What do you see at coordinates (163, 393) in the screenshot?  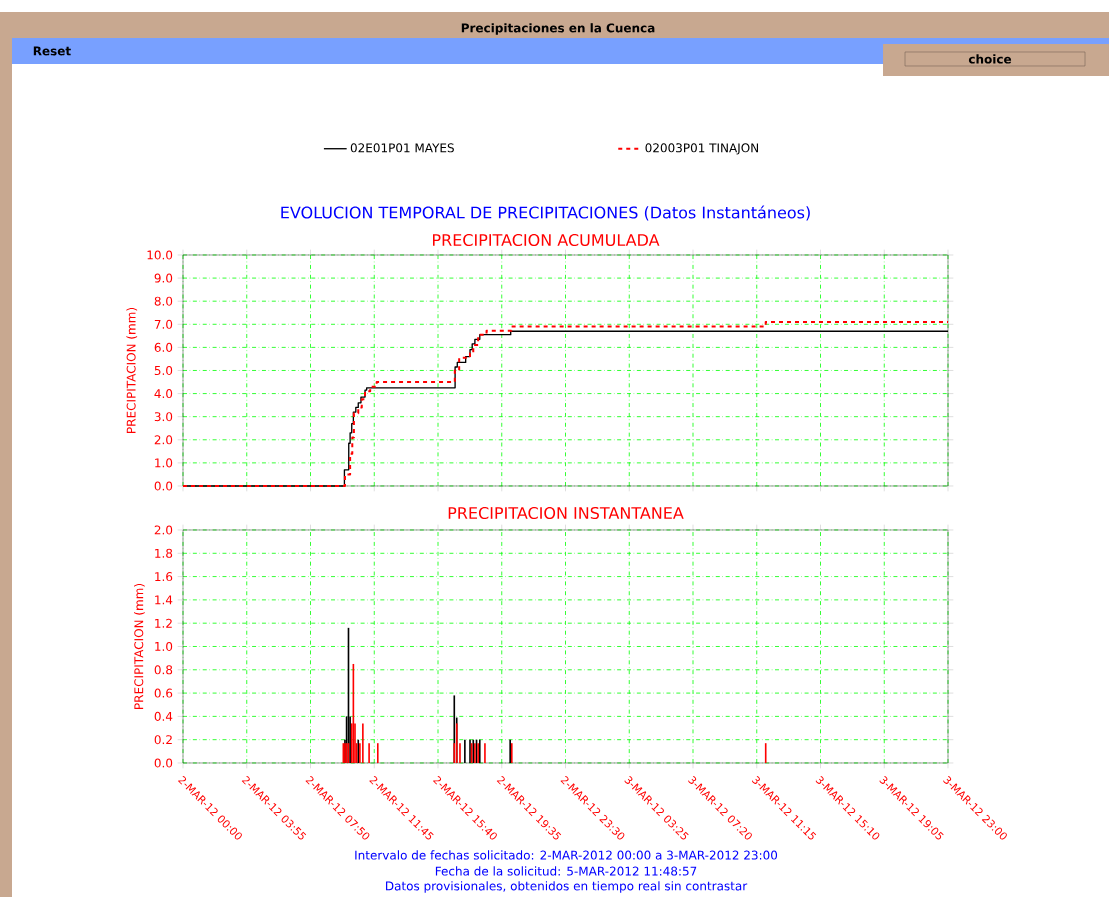 I see `y-tick-label: 4.0` at bounding box center [163, 393].